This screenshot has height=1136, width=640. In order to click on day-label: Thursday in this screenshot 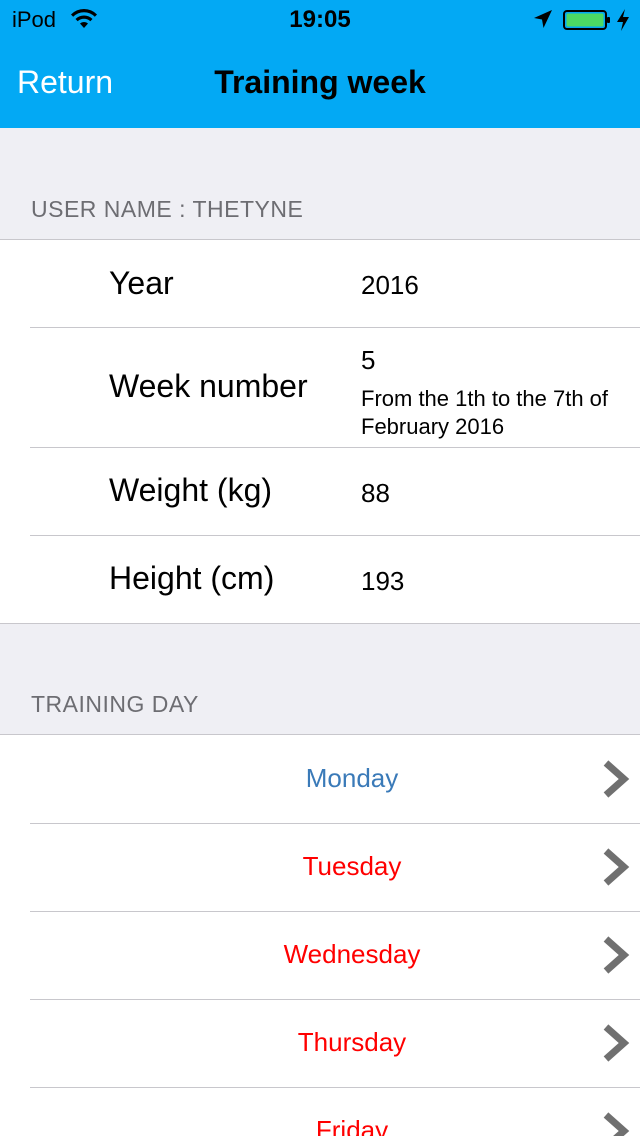, I will do `click(352, 1042)`.